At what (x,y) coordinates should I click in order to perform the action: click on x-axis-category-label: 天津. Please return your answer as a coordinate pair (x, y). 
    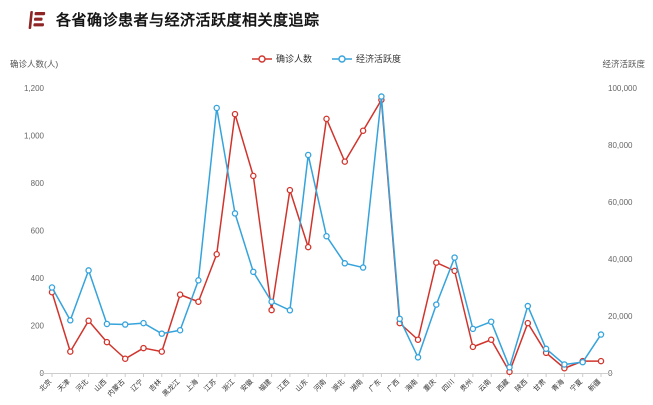
    Looking at the image, I should click on (64, 386).